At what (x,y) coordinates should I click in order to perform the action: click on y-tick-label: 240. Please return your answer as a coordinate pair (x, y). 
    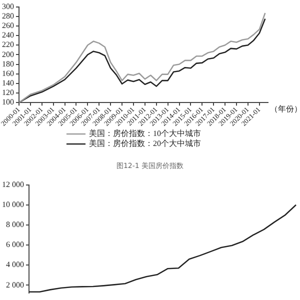
    Looking at the image, I should click on (8, 35).